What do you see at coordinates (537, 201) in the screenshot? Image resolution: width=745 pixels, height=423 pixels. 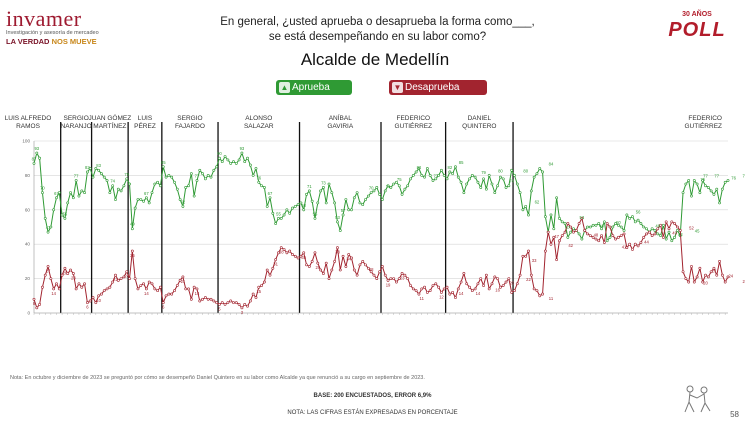 I see `data-label-aprueba: 62` at bounding box center [537, 201].